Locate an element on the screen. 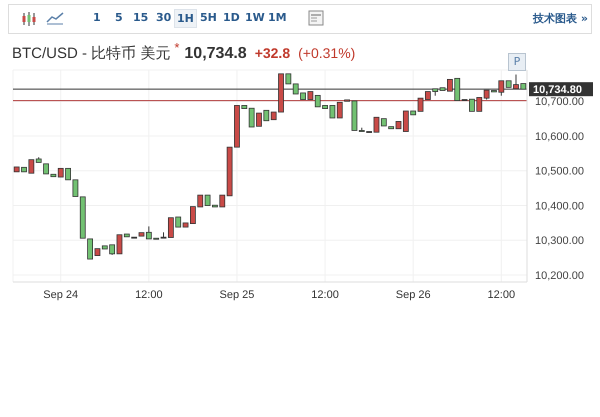  text: 5H is located at coordinates (208, 18).